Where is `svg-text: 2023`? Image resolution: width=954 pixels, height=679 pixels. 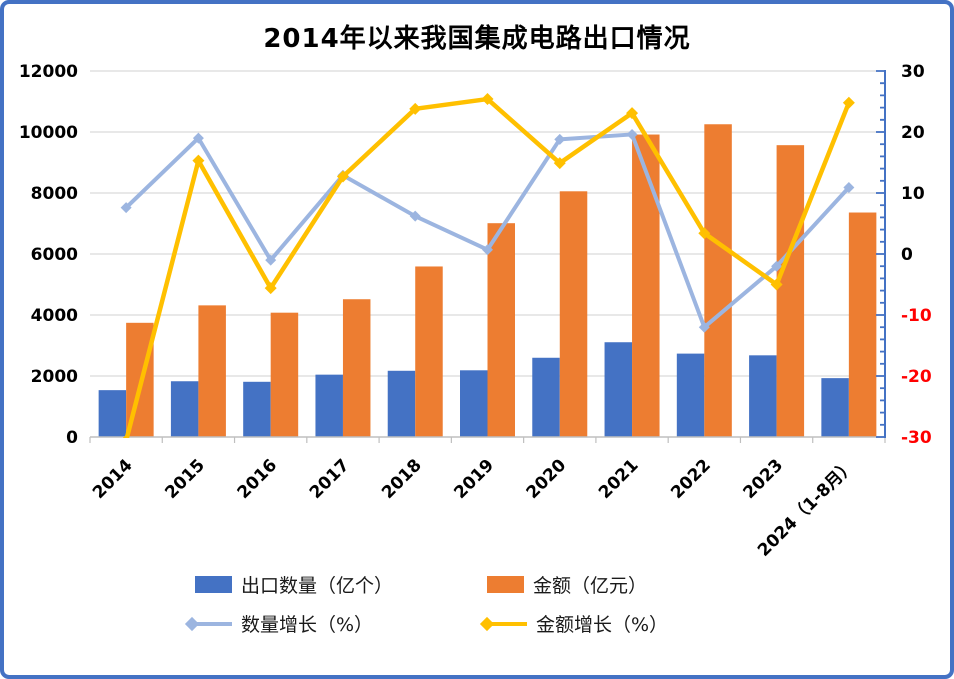
svg-text: 2023 is located at coordinates (764, 479).